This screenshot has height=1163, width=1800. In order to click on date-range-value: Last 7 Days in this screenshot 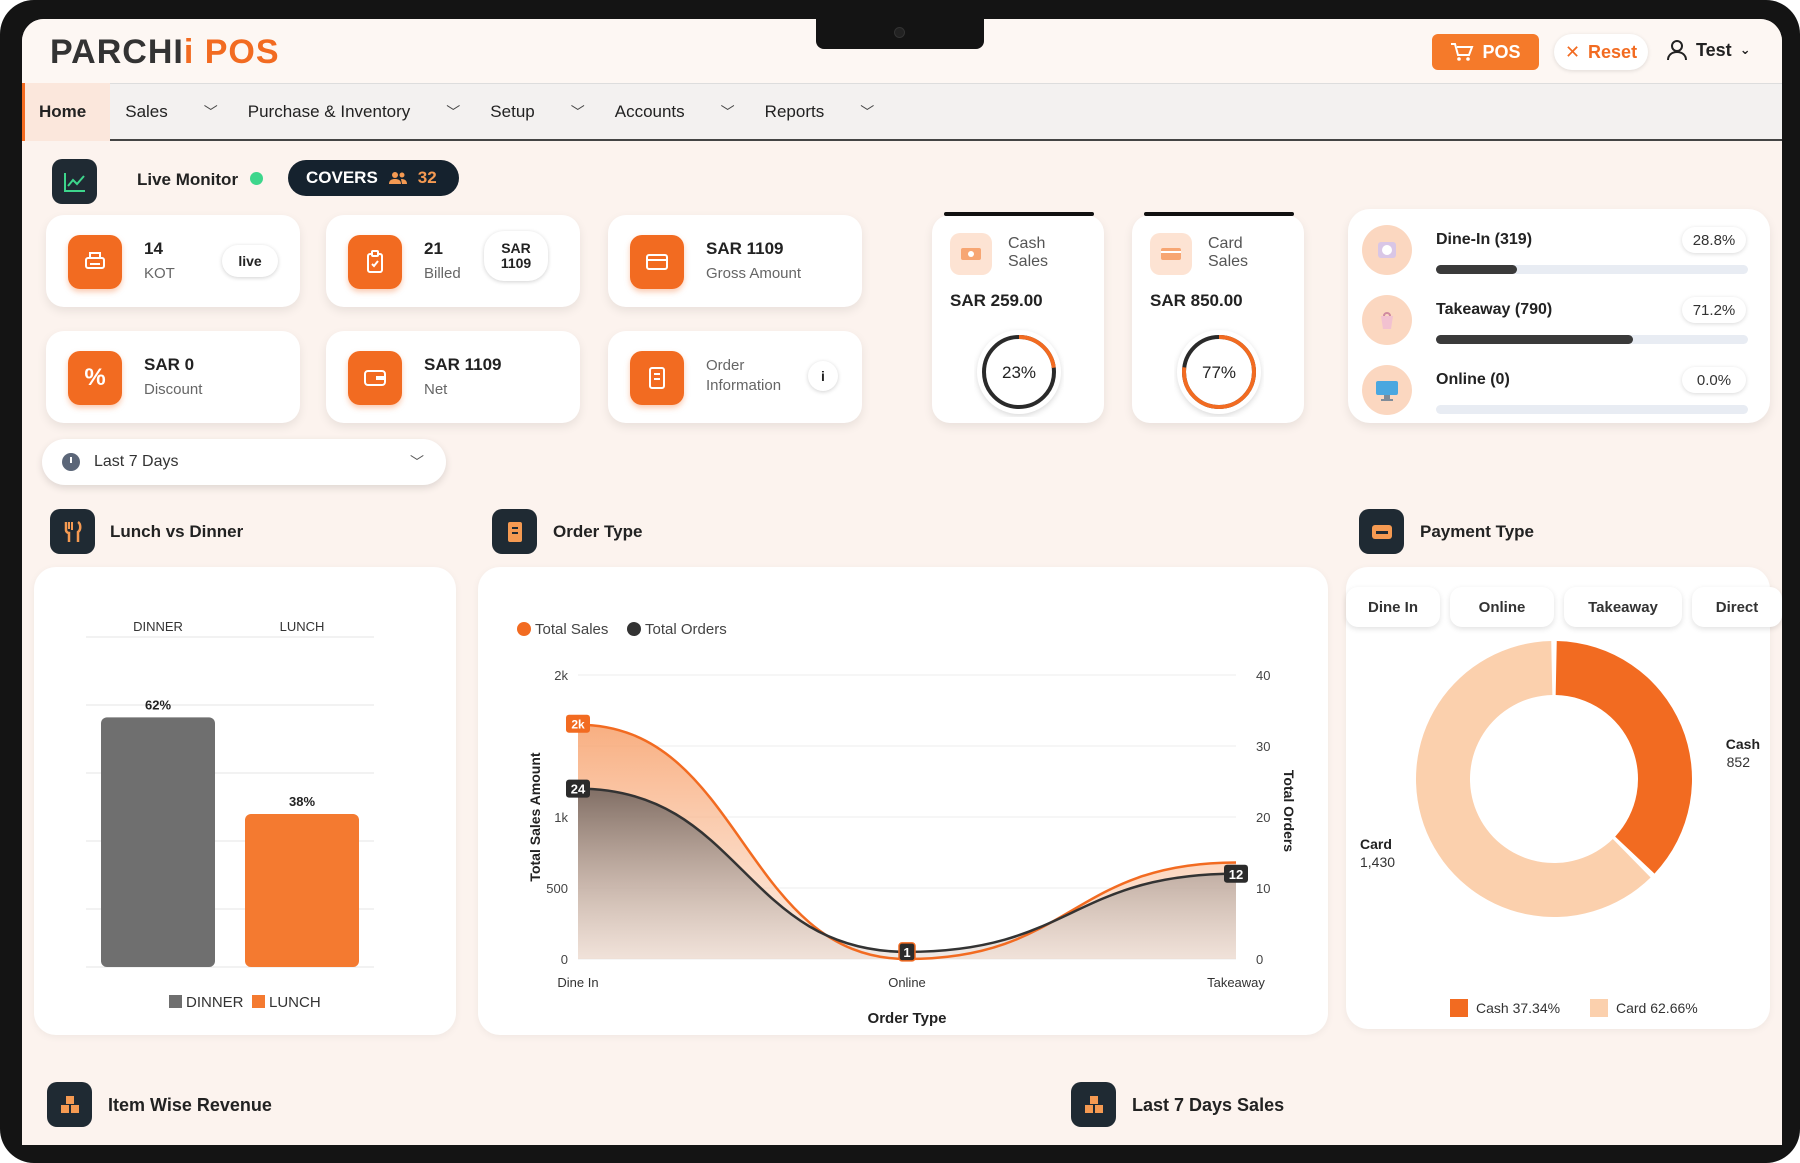, I will do `click(136, 461)`.